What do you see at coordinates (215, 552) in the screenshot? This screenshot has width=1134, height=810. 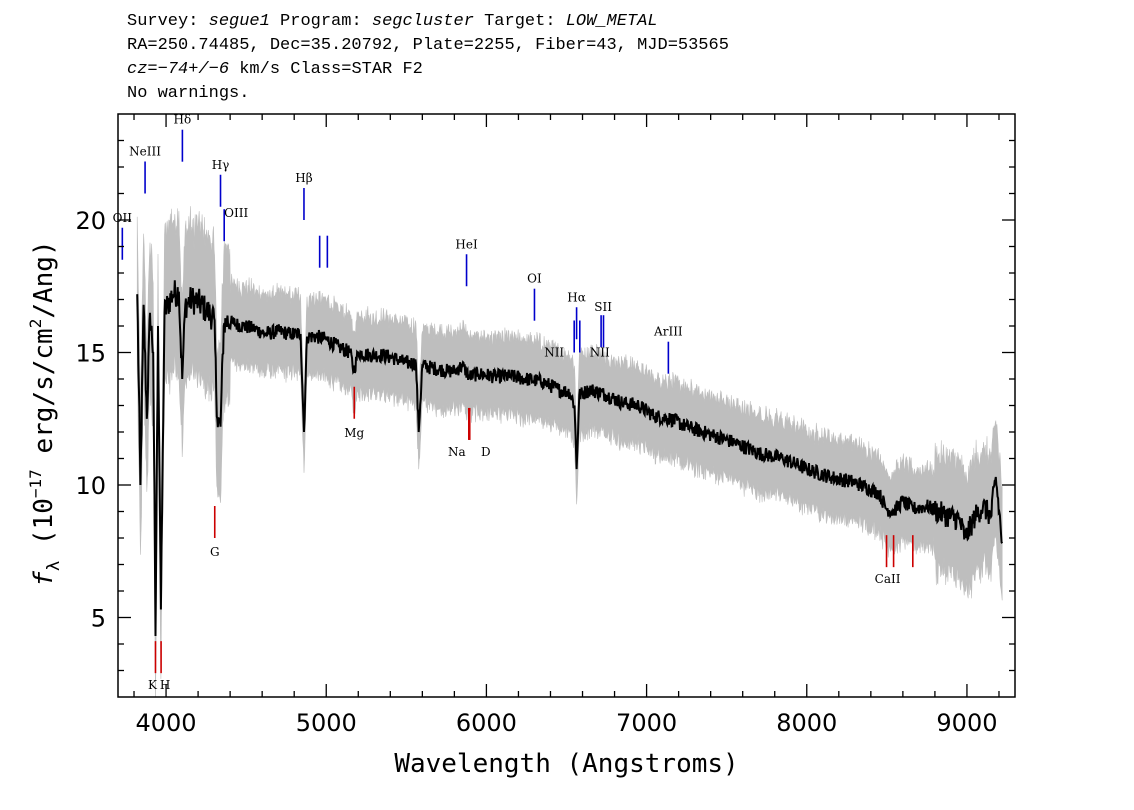 I see `line-label-g: G` at bounding box center [215, 552].